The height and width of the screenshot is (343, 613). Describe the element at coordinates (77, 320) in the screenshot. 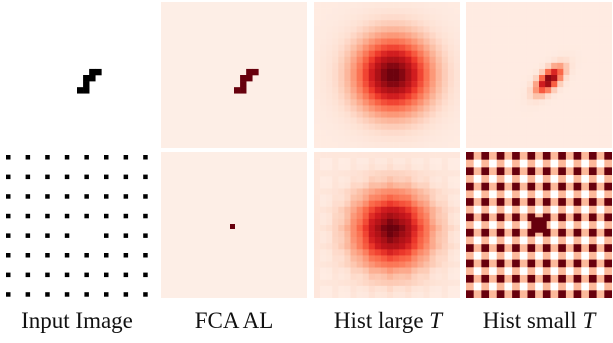

I see `caption-input-image: Input Image` at that location.